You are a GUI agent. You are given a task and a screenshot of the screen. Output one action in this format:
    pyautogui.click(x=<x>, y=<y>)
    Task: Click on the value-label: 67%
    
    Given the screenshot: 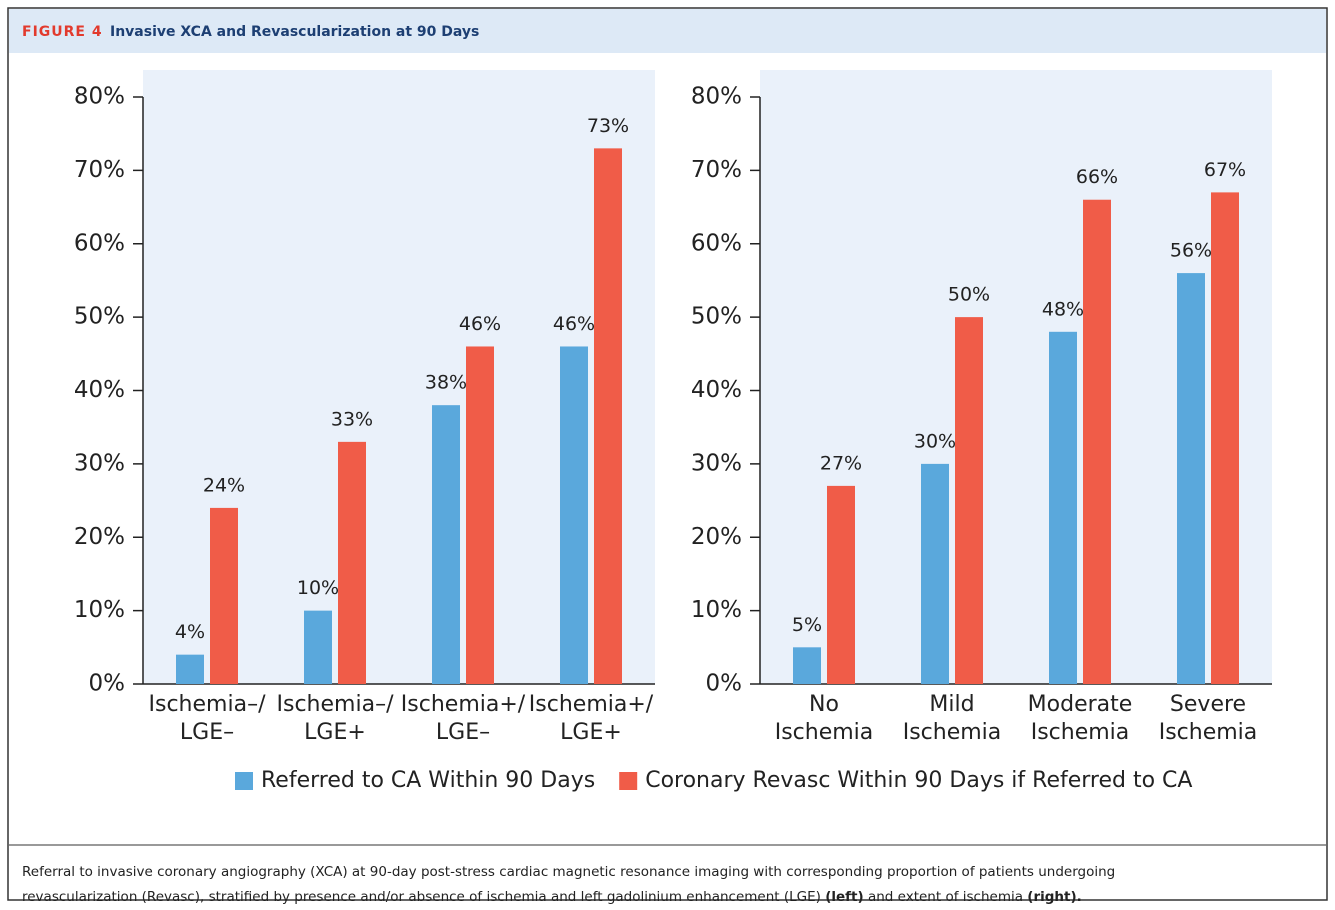 What is the action you would take?
    pyautogui.click(x=1225, y=170)
    